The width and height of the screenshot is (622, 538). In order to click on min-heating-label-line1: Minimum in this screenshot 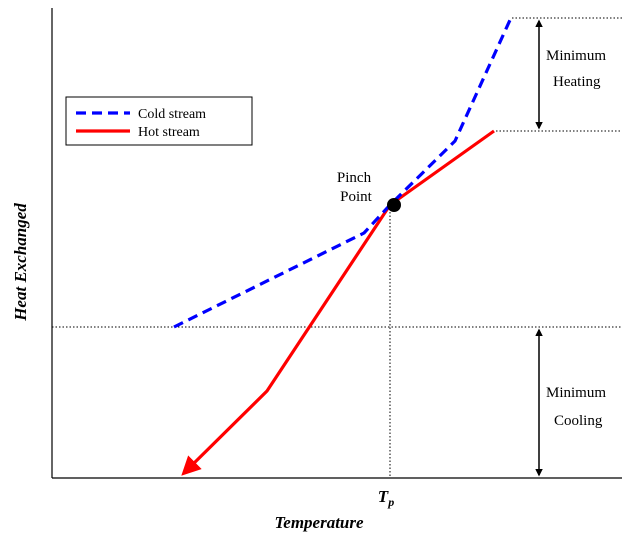, I will do `click(576, 56)`.